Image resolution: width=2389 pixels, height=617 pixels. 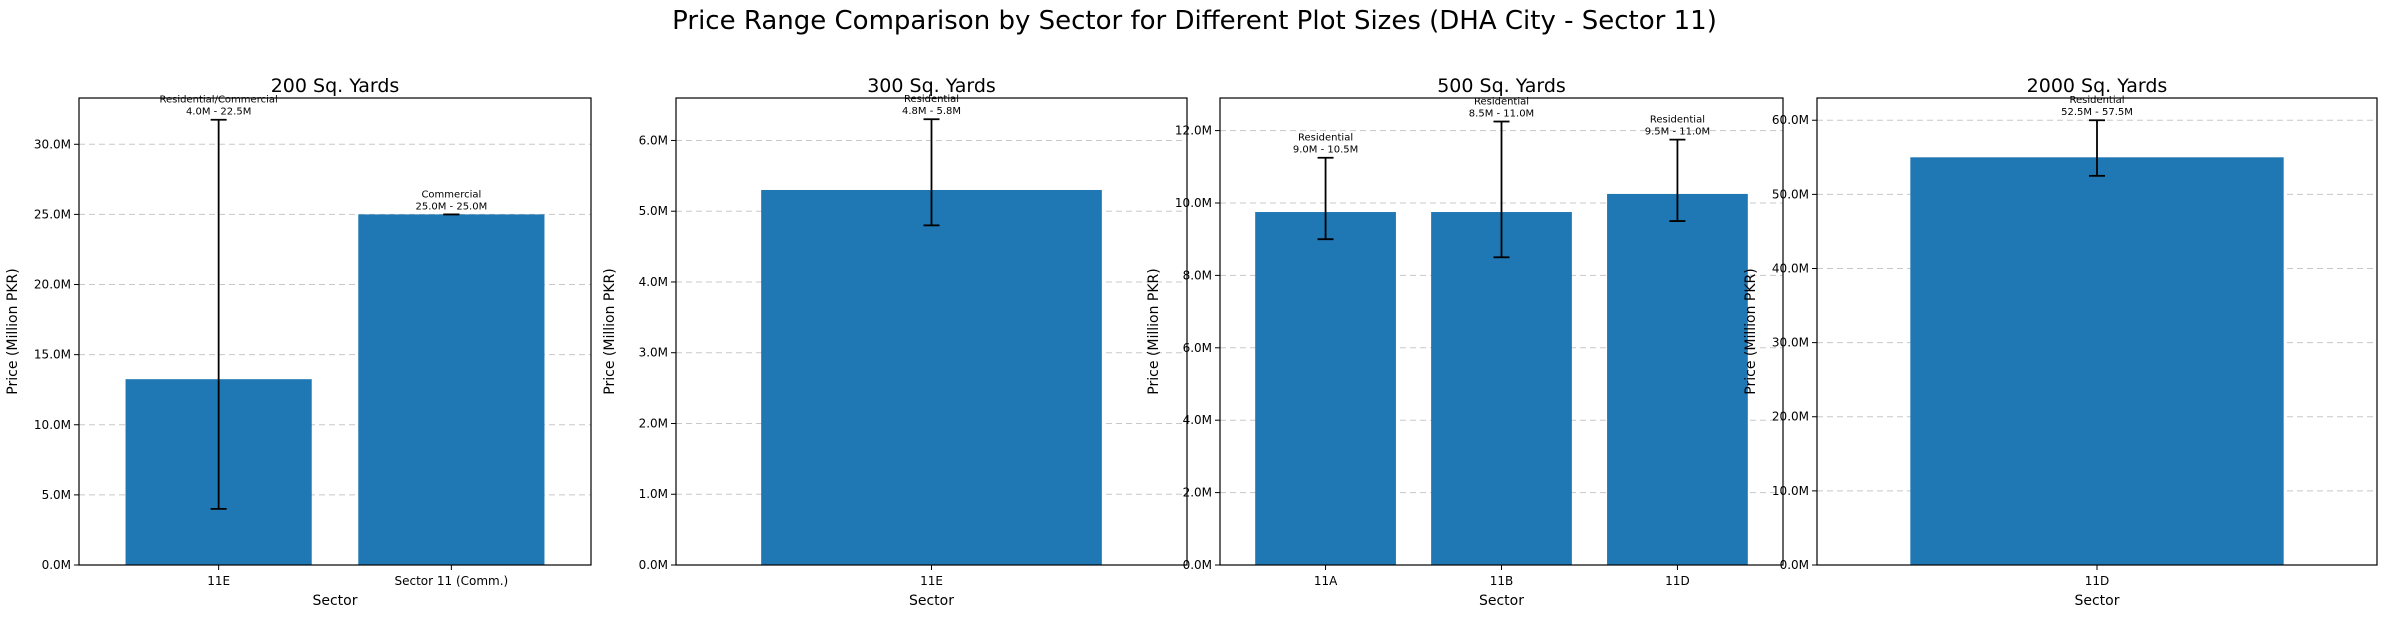 I want to click on data-label-type: Residential/Commercial, so click(x=219, y=100).